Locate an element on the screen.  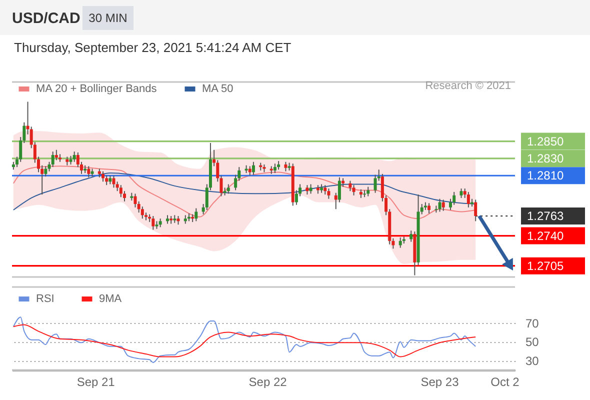
chart-title: USD/CAD is located at coordinates (46, 18).